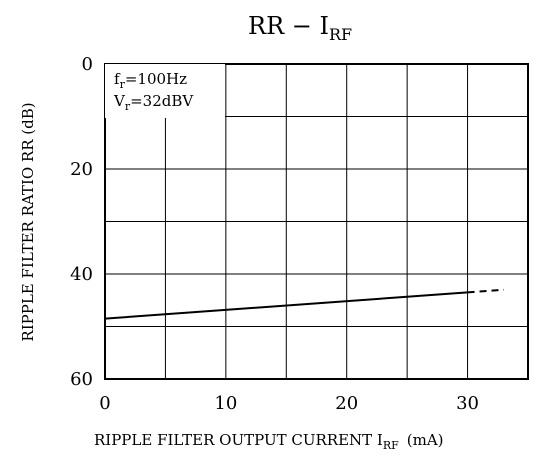 Image resolution: width=544 pixels, height=456 pixels. What do you see at coordinates (117, 79) in the screenshot?
I see `annotation-fr-var: f` at bounding box center [117, 79].